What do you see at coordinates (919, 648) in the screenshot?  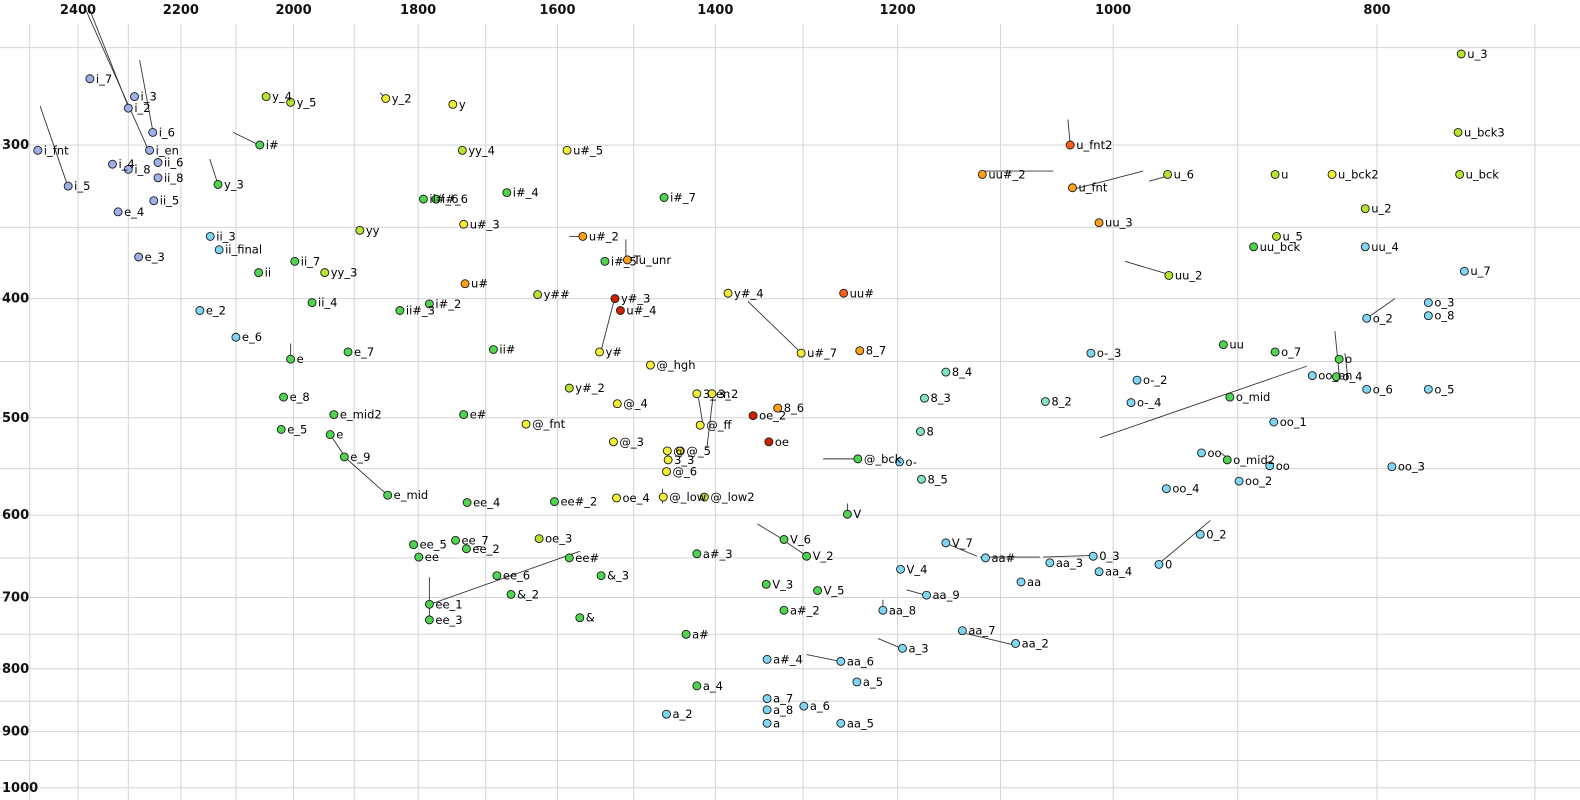 I see `point-label-a-3: a_3` at bounding box center [919, 648].